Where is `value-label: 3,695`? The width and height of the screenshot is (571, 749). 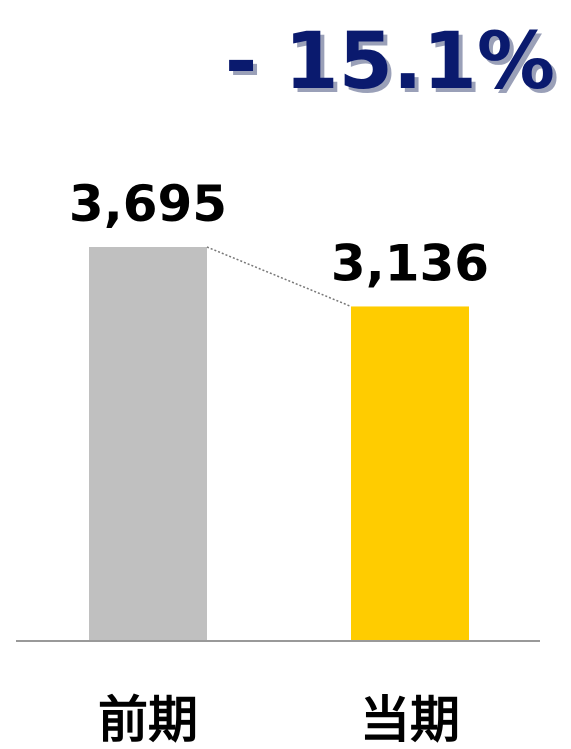
value-label: 3,695 is located at coordinates (148, 204).